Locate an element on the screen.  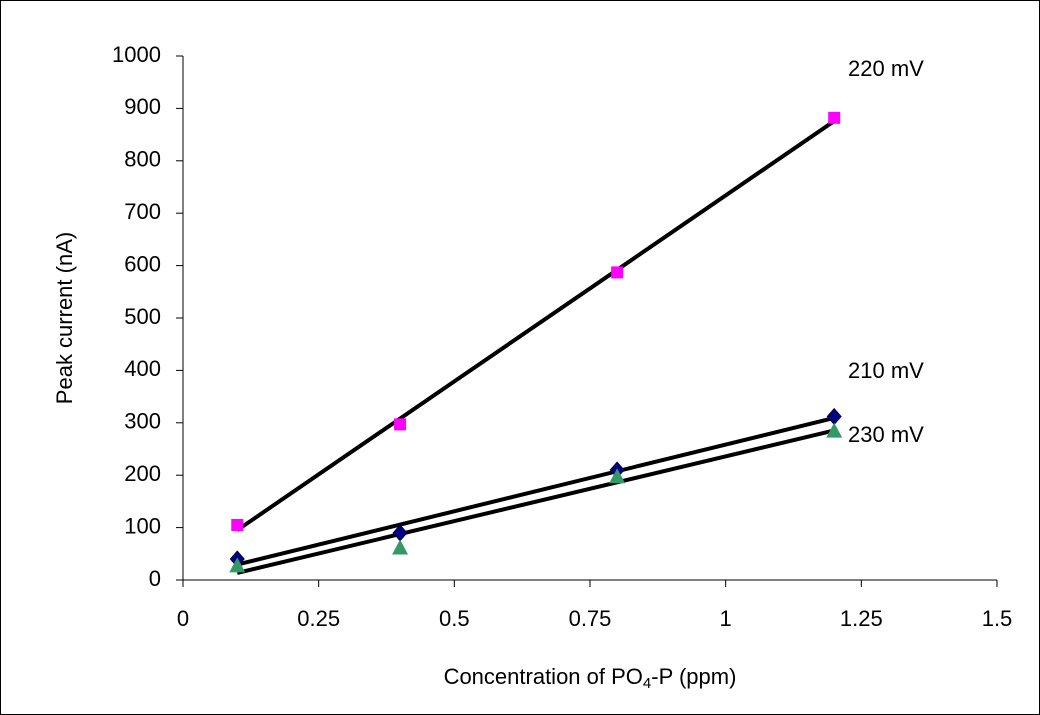
y-axis-label: Peak current (nA) is located at coordinates (64, 318).